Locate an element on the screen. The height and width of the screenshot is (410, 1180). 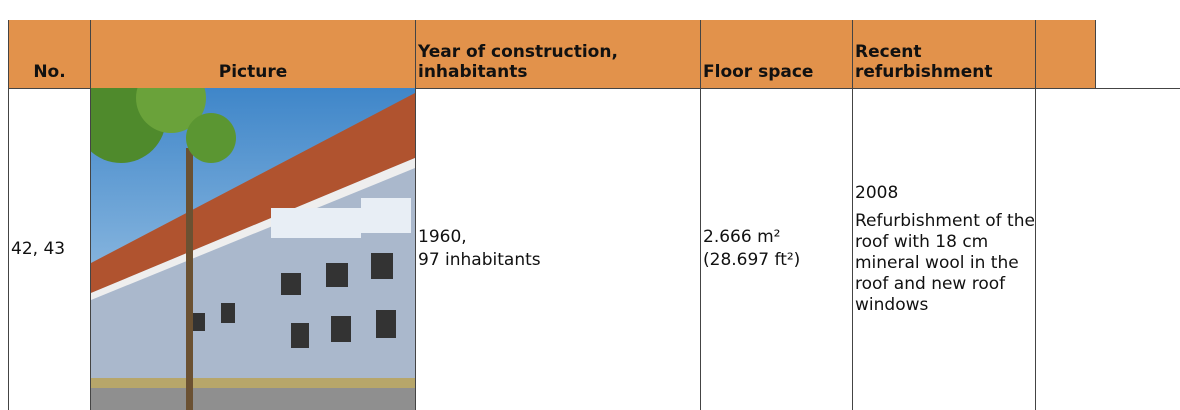
cell-text: 1960, is located at coordinates (442, 237).